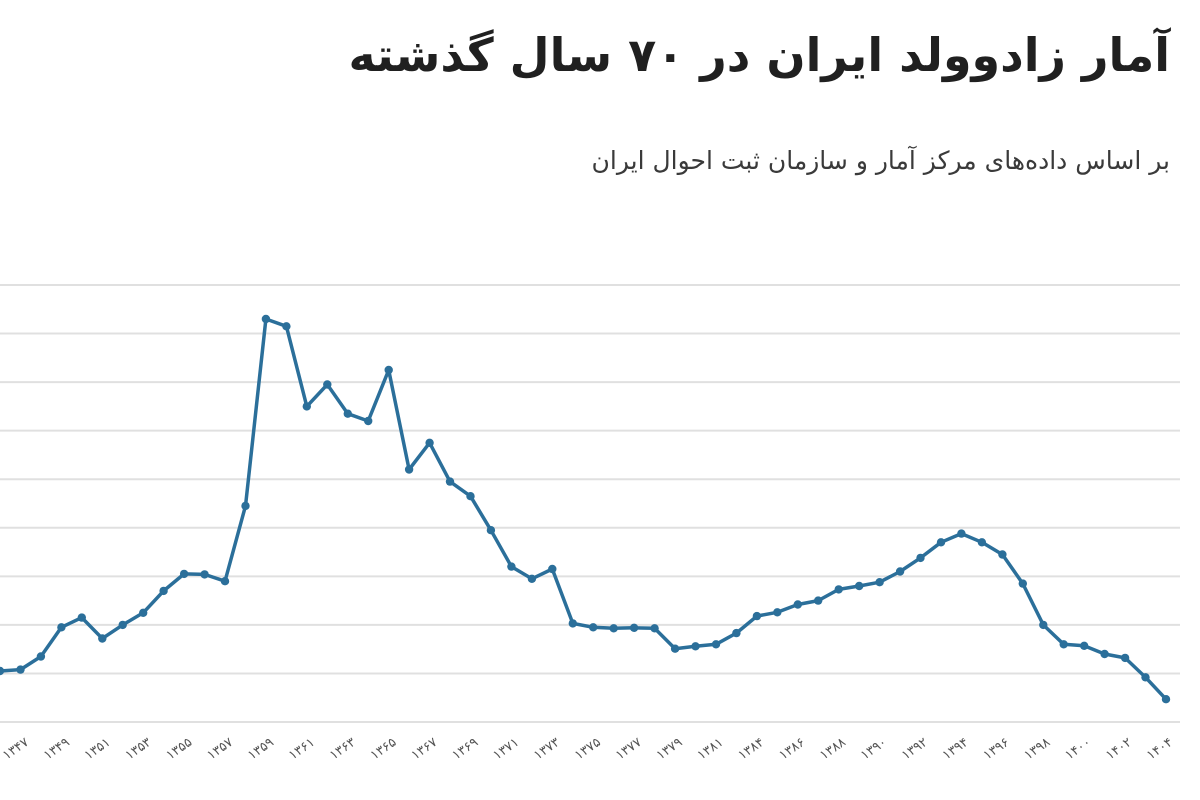  What do you see at coordinates (546, 749) in the screenshot?
I see `x-tick-label: ۱۳۷۳` at bounding box center [546, 749].